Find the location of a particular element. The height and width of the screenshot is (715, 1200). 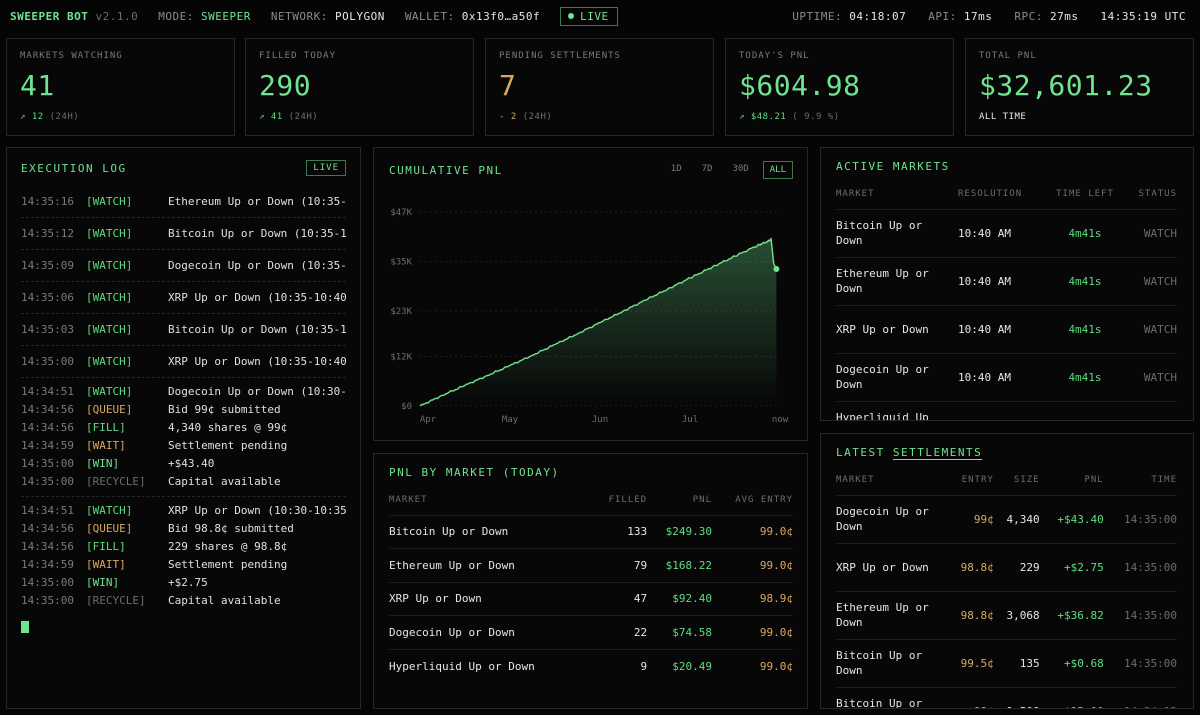

trend-up-icon: ↗ is located at coordinates (23, 117).